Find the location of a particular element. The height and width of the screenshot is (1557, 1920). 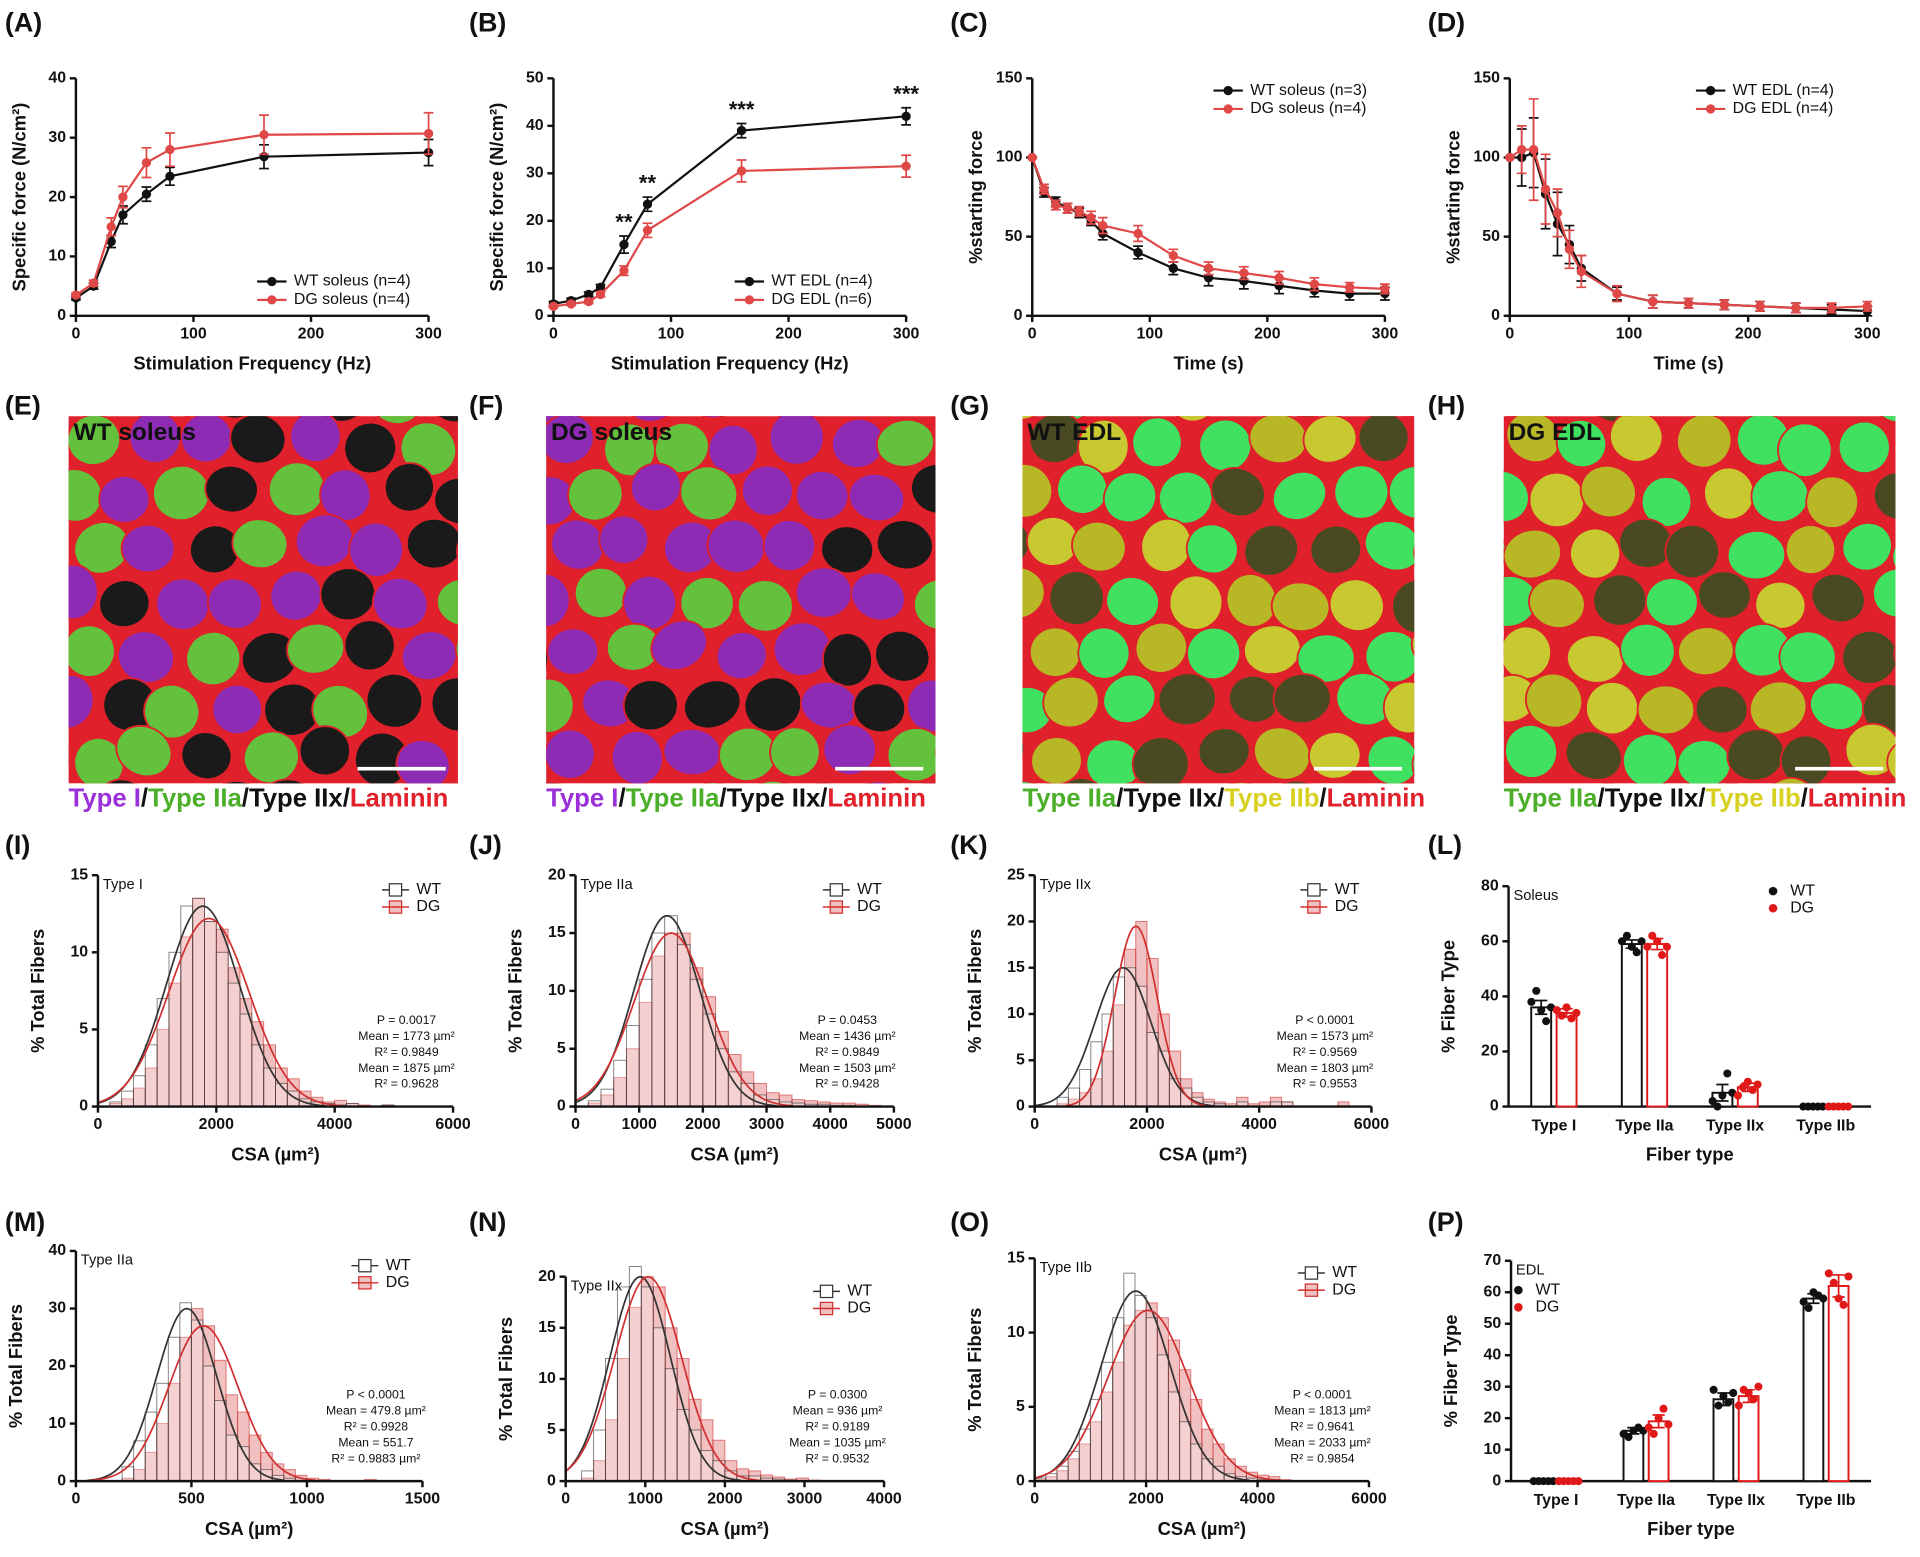

annotation: R² = 0.9928 is located at coordinates (376, 1426).